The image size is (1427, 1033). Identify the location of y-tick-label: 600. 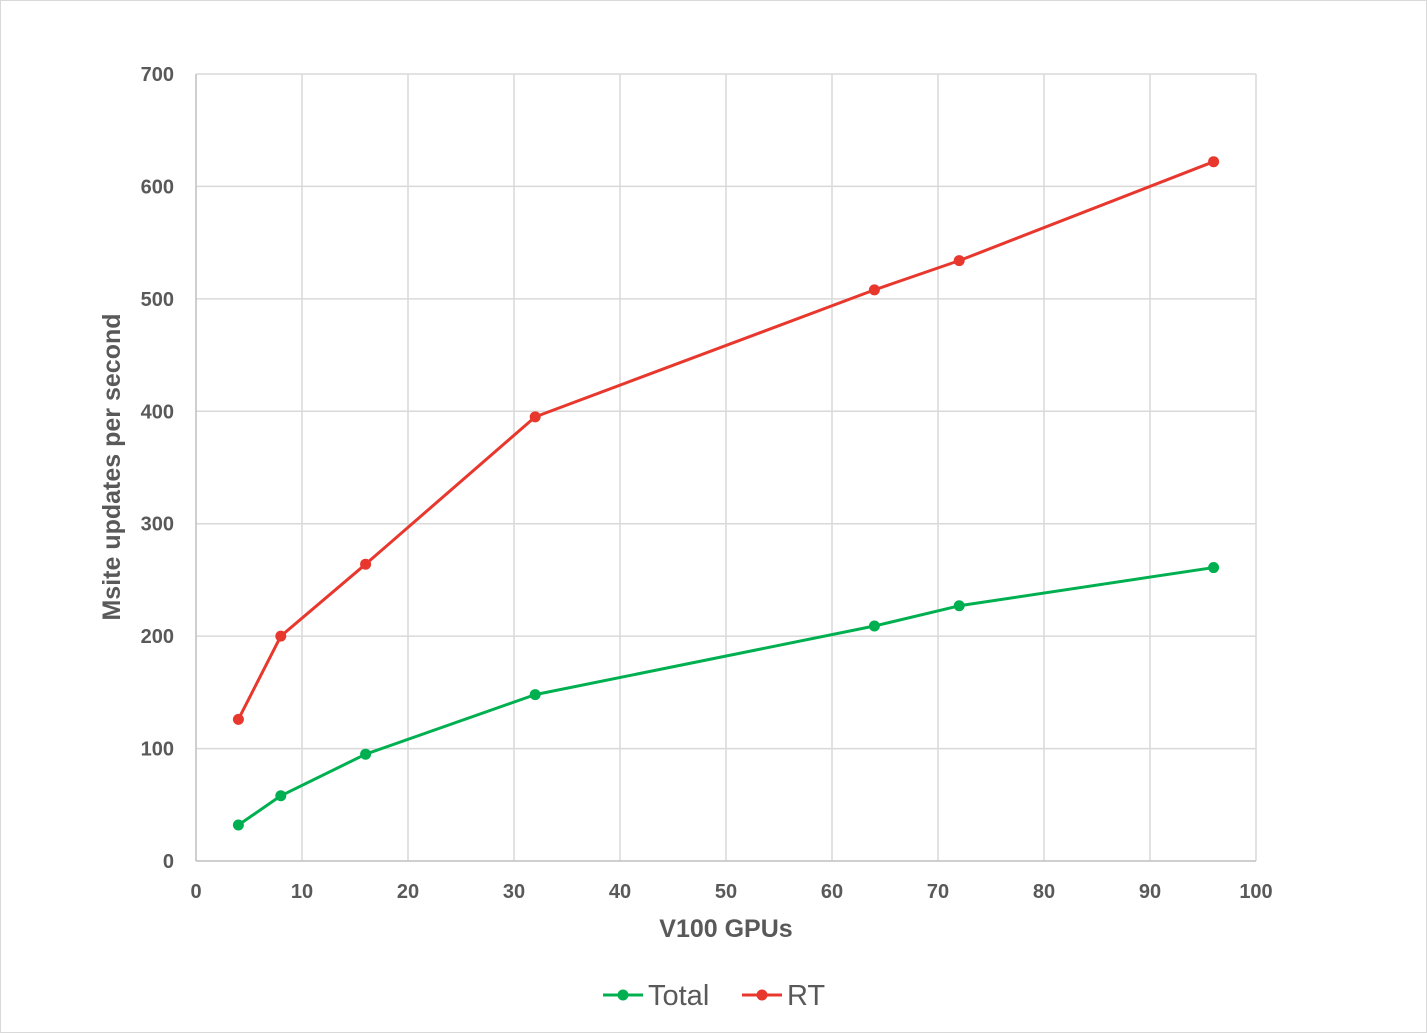
(157, 187).